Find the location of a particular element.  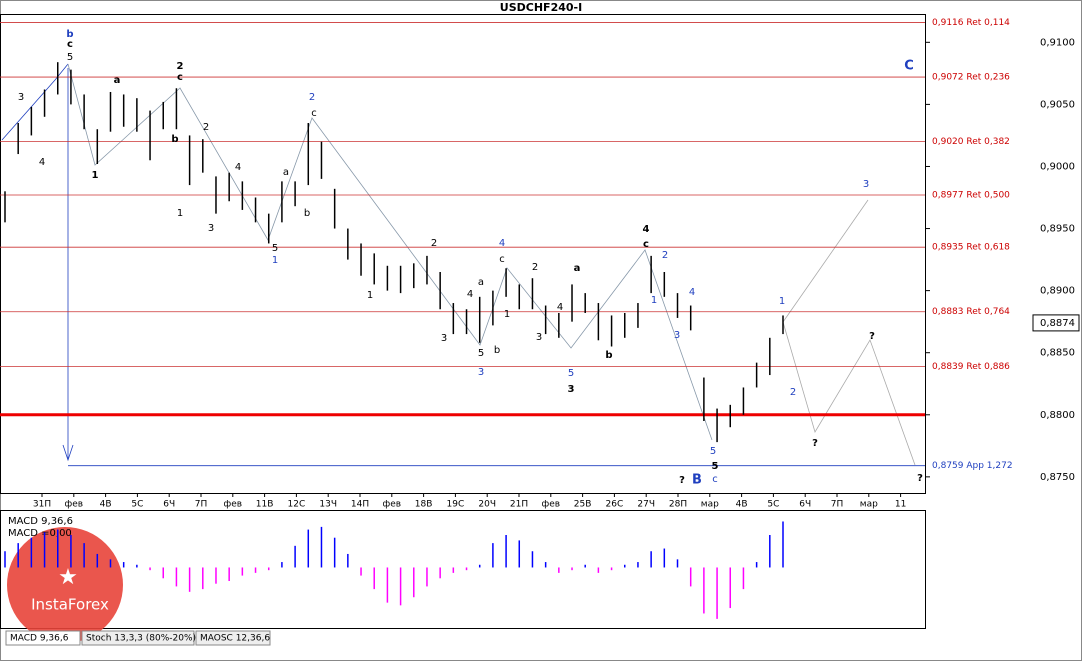

tab-label: MAOSC 12,36,6 is located at coordinates (235, 639).